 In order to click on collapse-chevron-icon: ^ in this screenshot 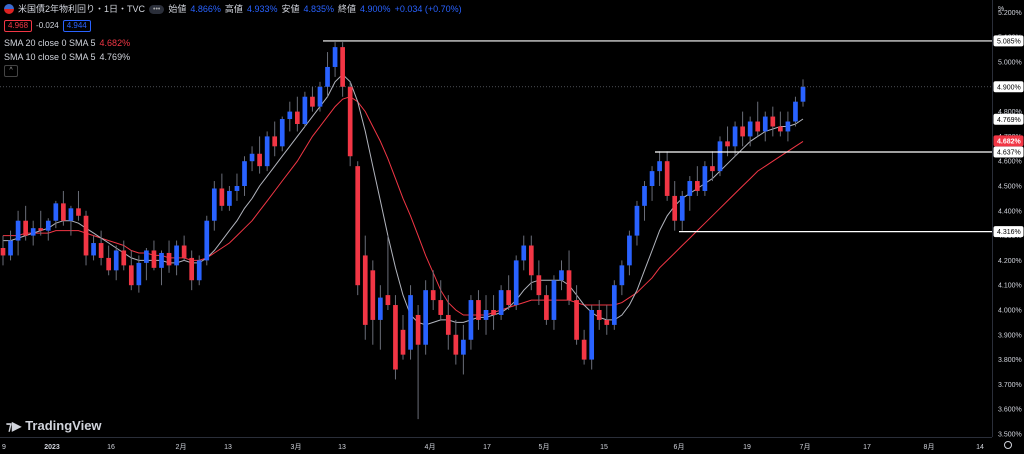, I will do `click(11, 71)`.